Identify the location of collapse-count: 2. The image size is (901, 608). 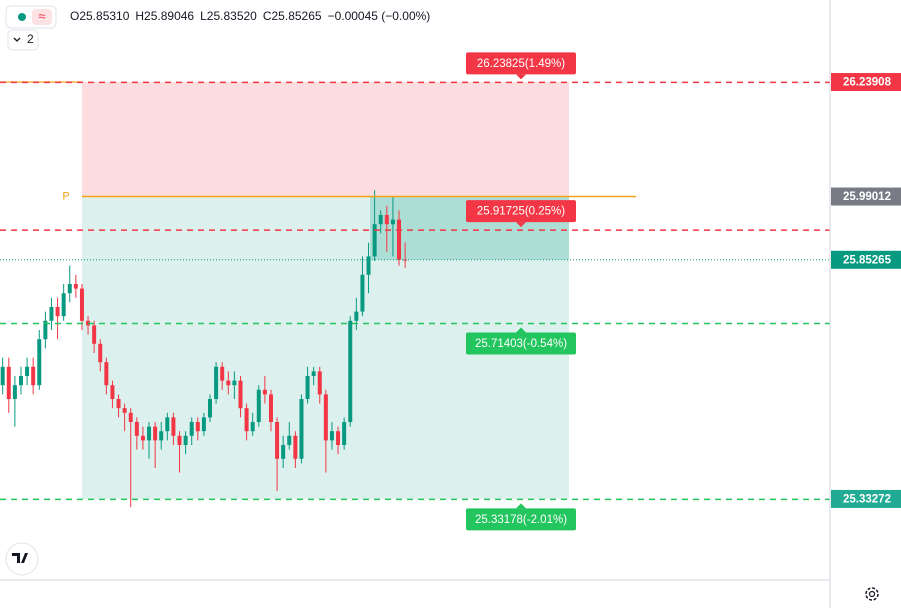
(30, 39).